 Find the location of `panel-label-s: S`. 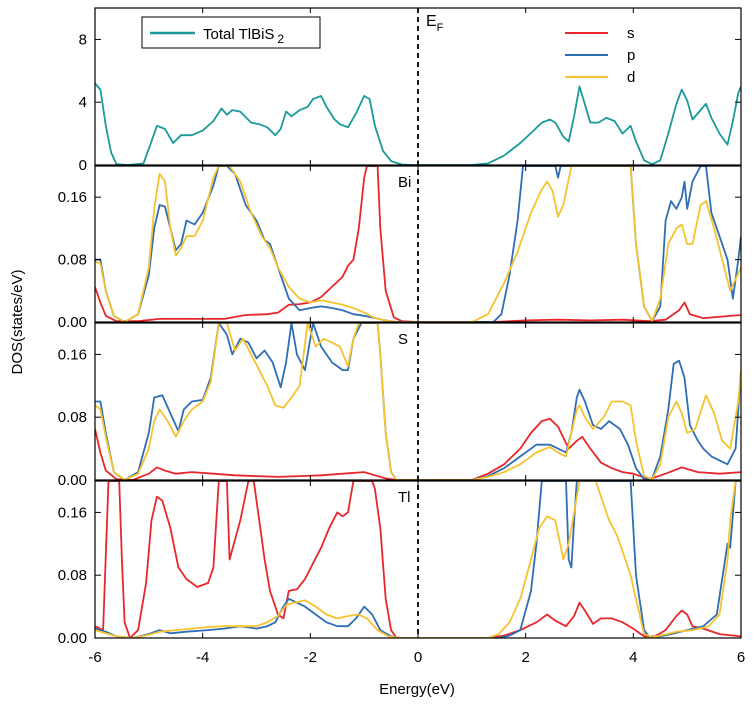

panel-label-s: S is located at coordinates (403, 339).